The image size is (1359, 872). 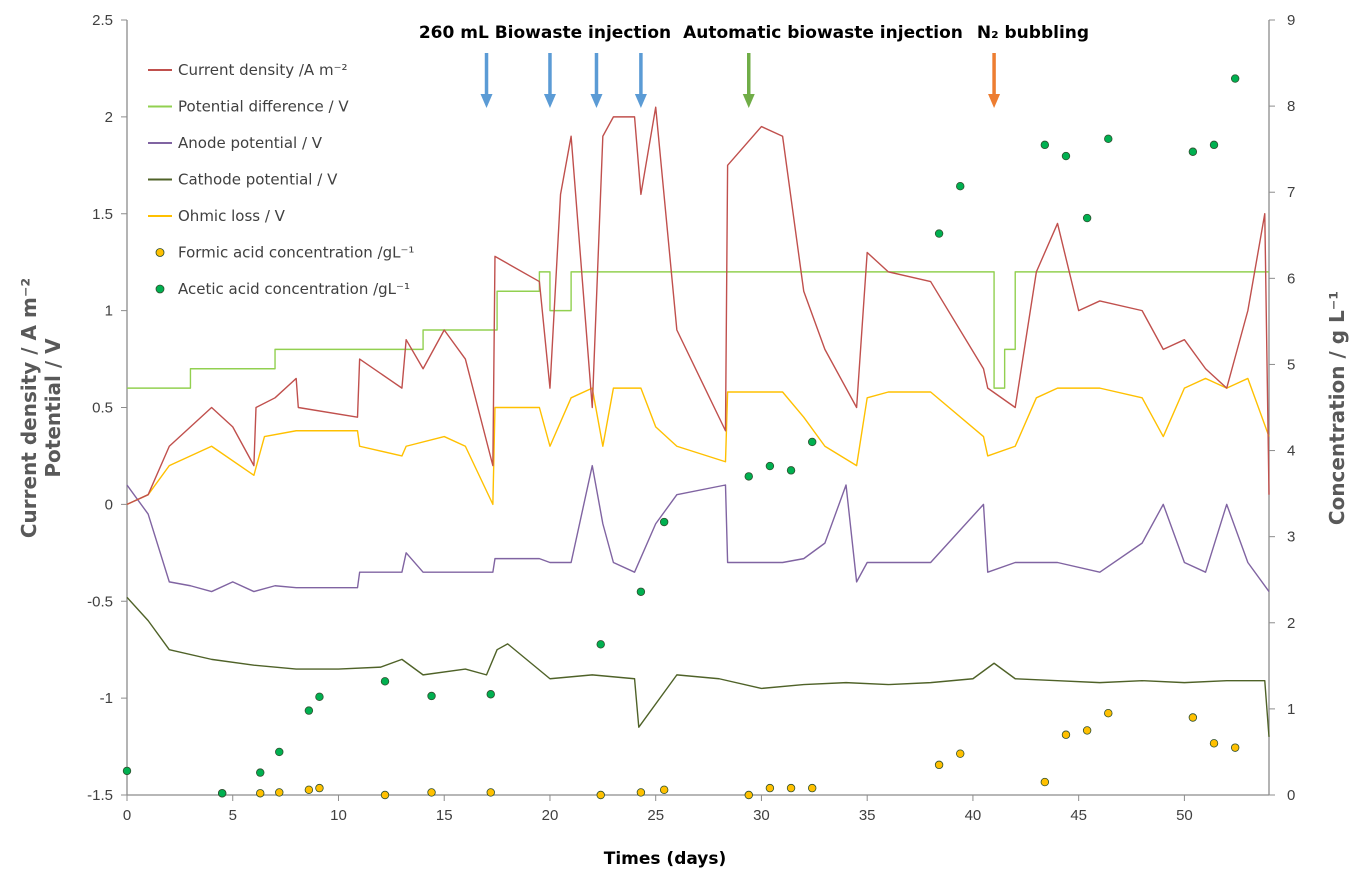 I want to click on y-right-tick-label: 1, so click(x=1291, y=709).